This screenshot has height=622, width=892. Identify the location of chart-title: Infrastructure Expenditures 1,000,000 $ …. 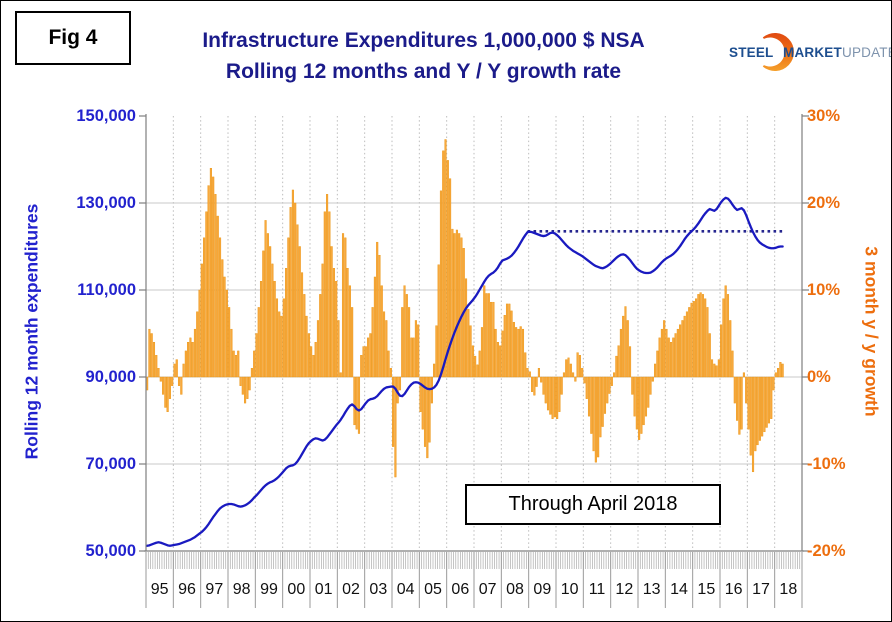
(423, 56).